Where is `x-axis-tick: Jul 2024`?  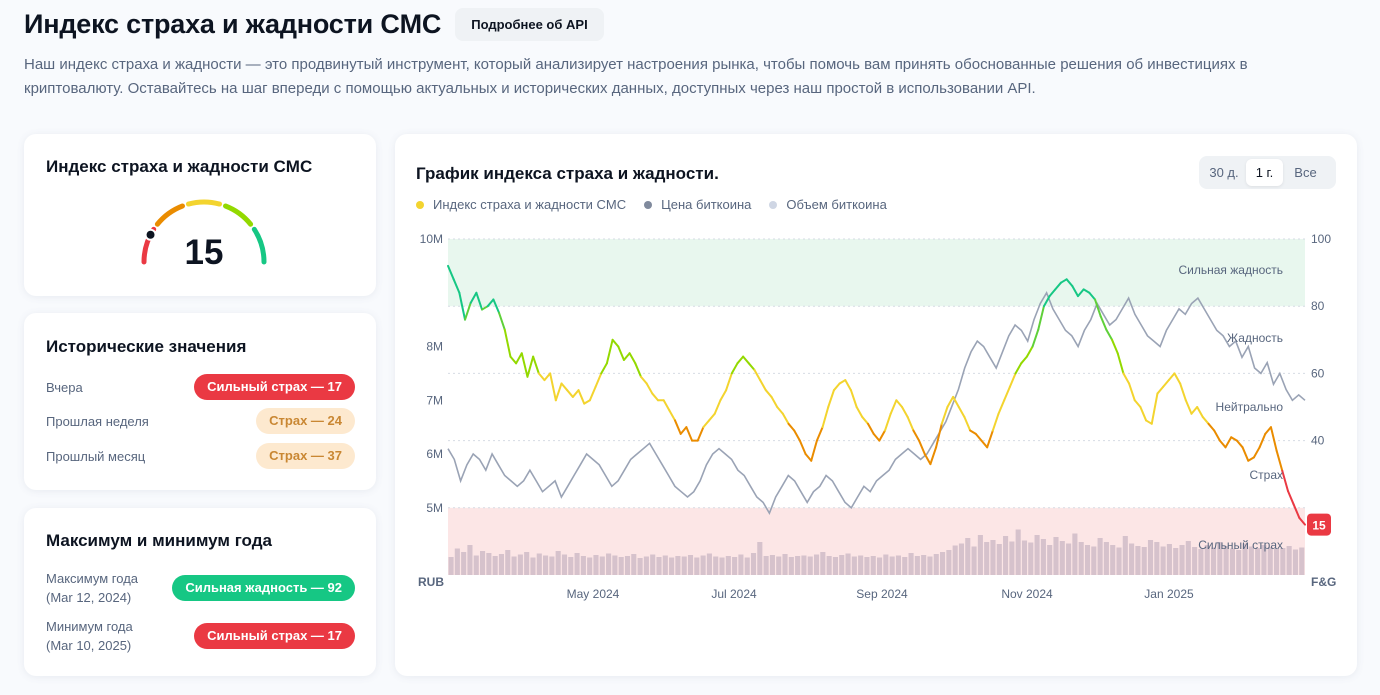 x-axis-tick: Jul 2024 is located at coordinates (734, 594).